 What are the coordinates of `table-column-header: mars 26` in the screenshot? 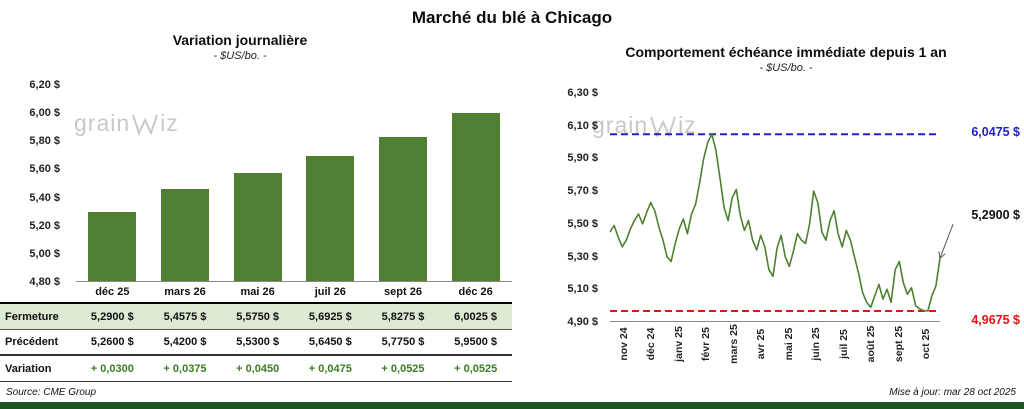 It's located at (185, 293).